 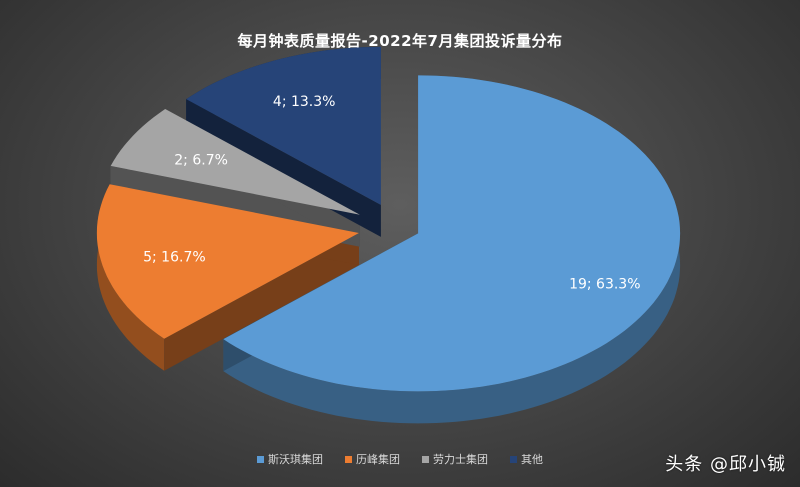 I want to click on legend-label-3: 其他, so click(x=532, y=459).